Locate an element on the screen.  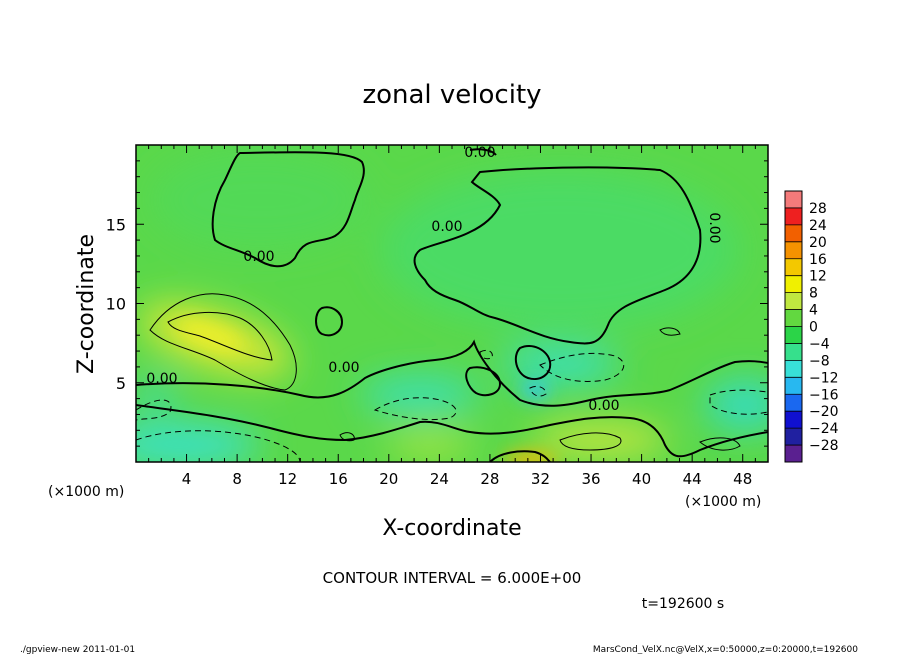
x-unit-label-left: (×1000 m) is located at coordinates (86, 492).